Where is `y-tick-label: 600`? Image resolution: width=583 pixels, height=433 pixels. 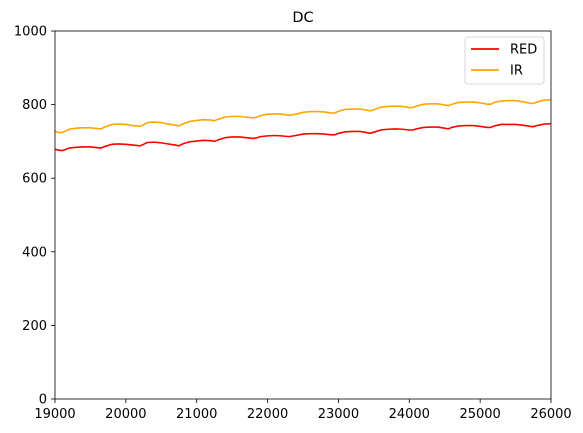
y-tick-label: 600 is located at coordinates (34, 179).